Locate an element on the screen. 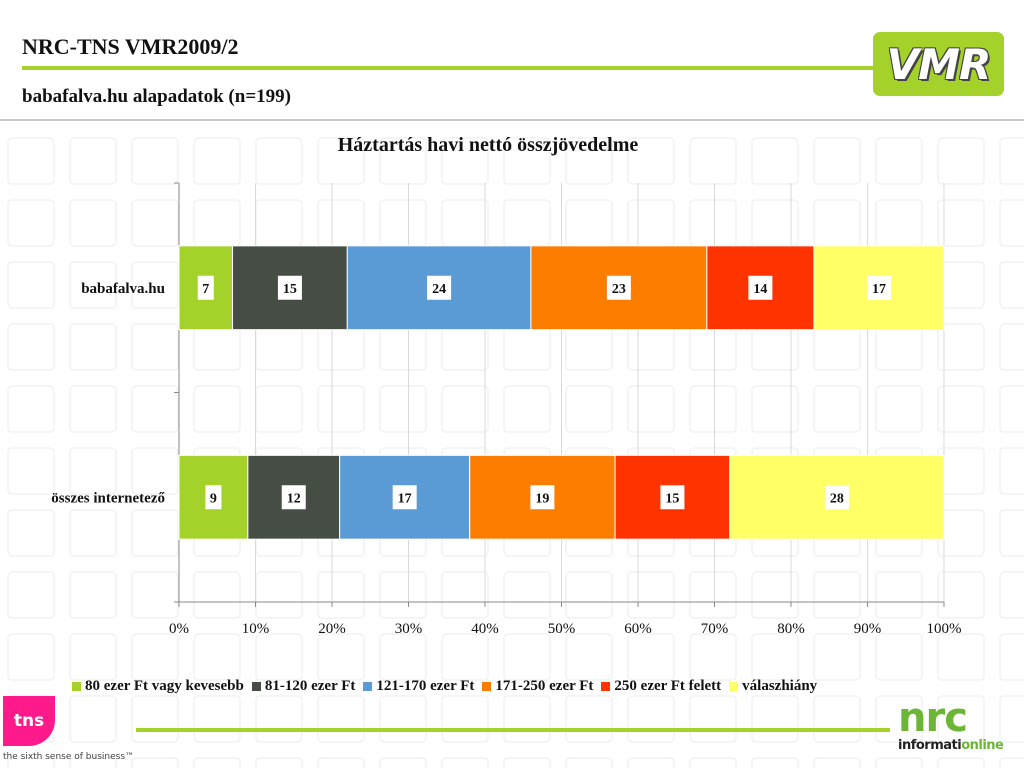 Image resolution: width=1024 pixels, height=768 pixels. x-tick-label: 100% is located at coordinates (944, 629).